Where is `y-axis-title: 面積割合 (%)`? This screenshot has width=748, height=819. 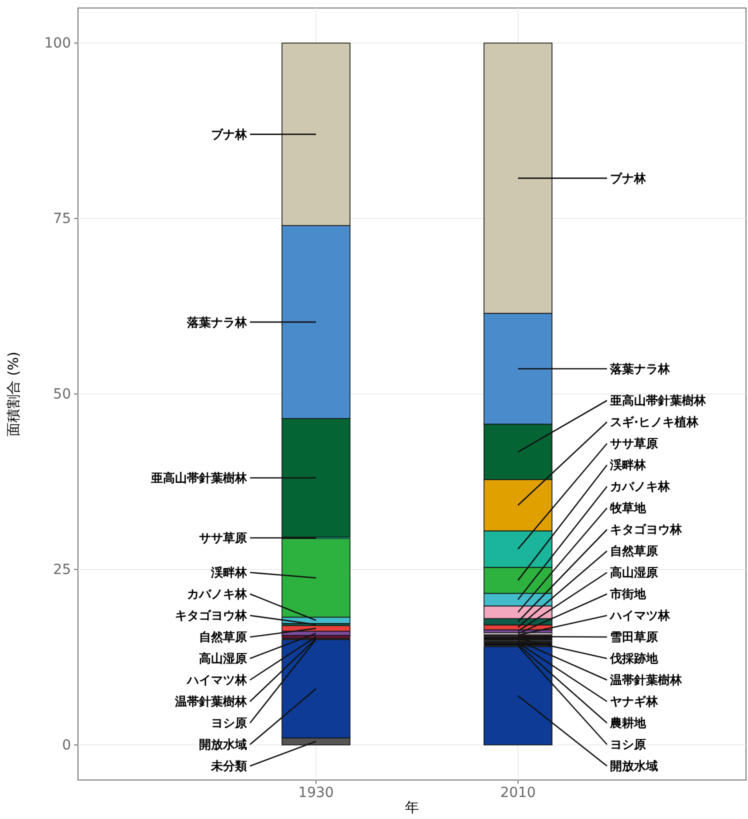
y-axis-title: 面積割合 (%) is located at coordinates (14, 394).